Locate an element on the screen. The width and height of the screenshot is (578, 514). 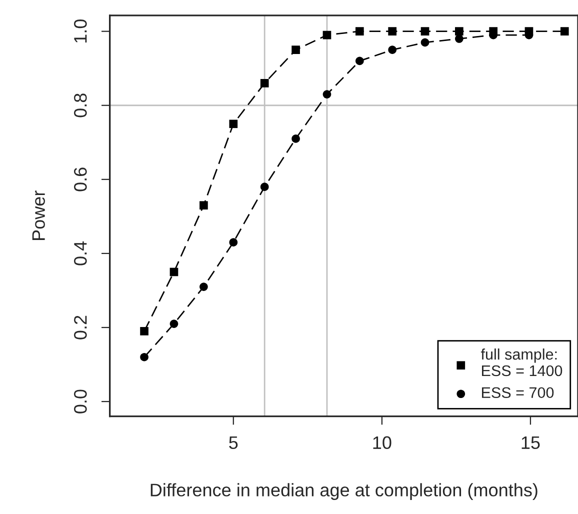
y-tick-label: 1.0 is located at coordinates (80, 31).